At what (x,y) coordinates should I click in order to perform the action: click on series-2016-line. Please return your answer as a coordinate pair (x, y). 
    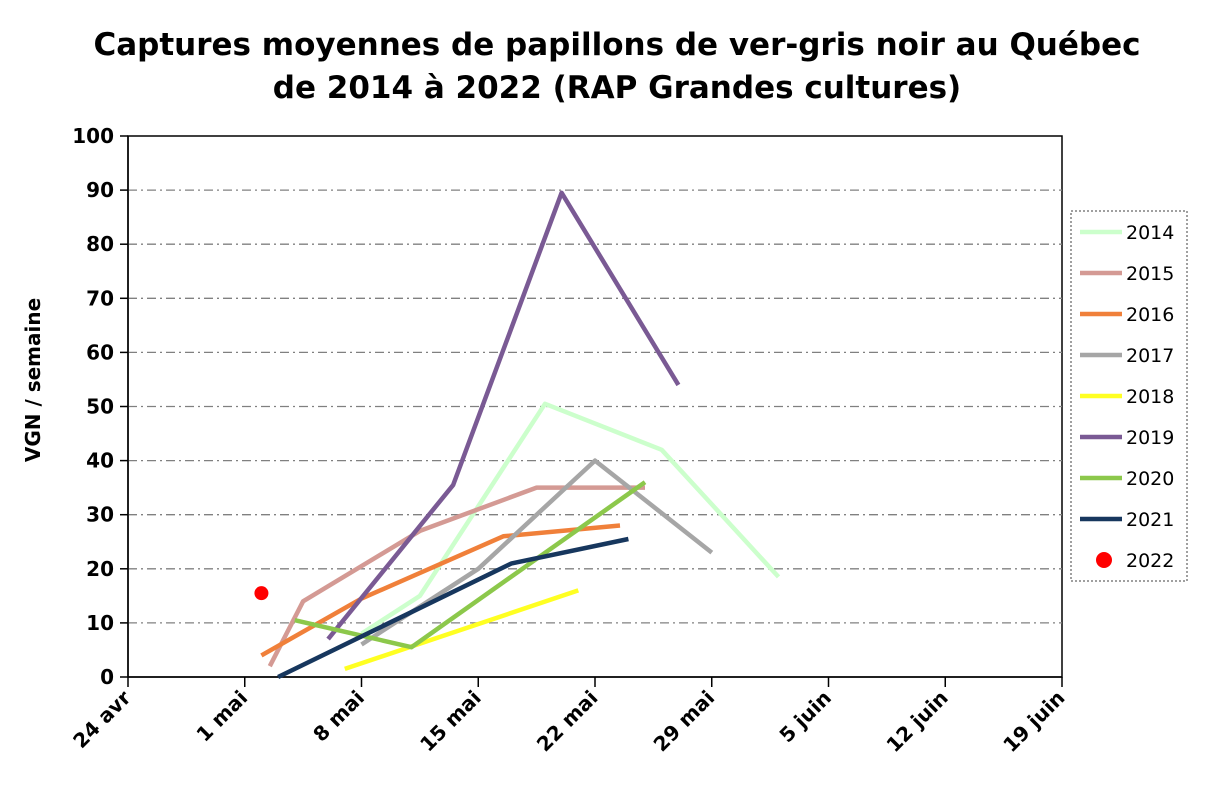
    Looking at the image, I should click on (440, 590).